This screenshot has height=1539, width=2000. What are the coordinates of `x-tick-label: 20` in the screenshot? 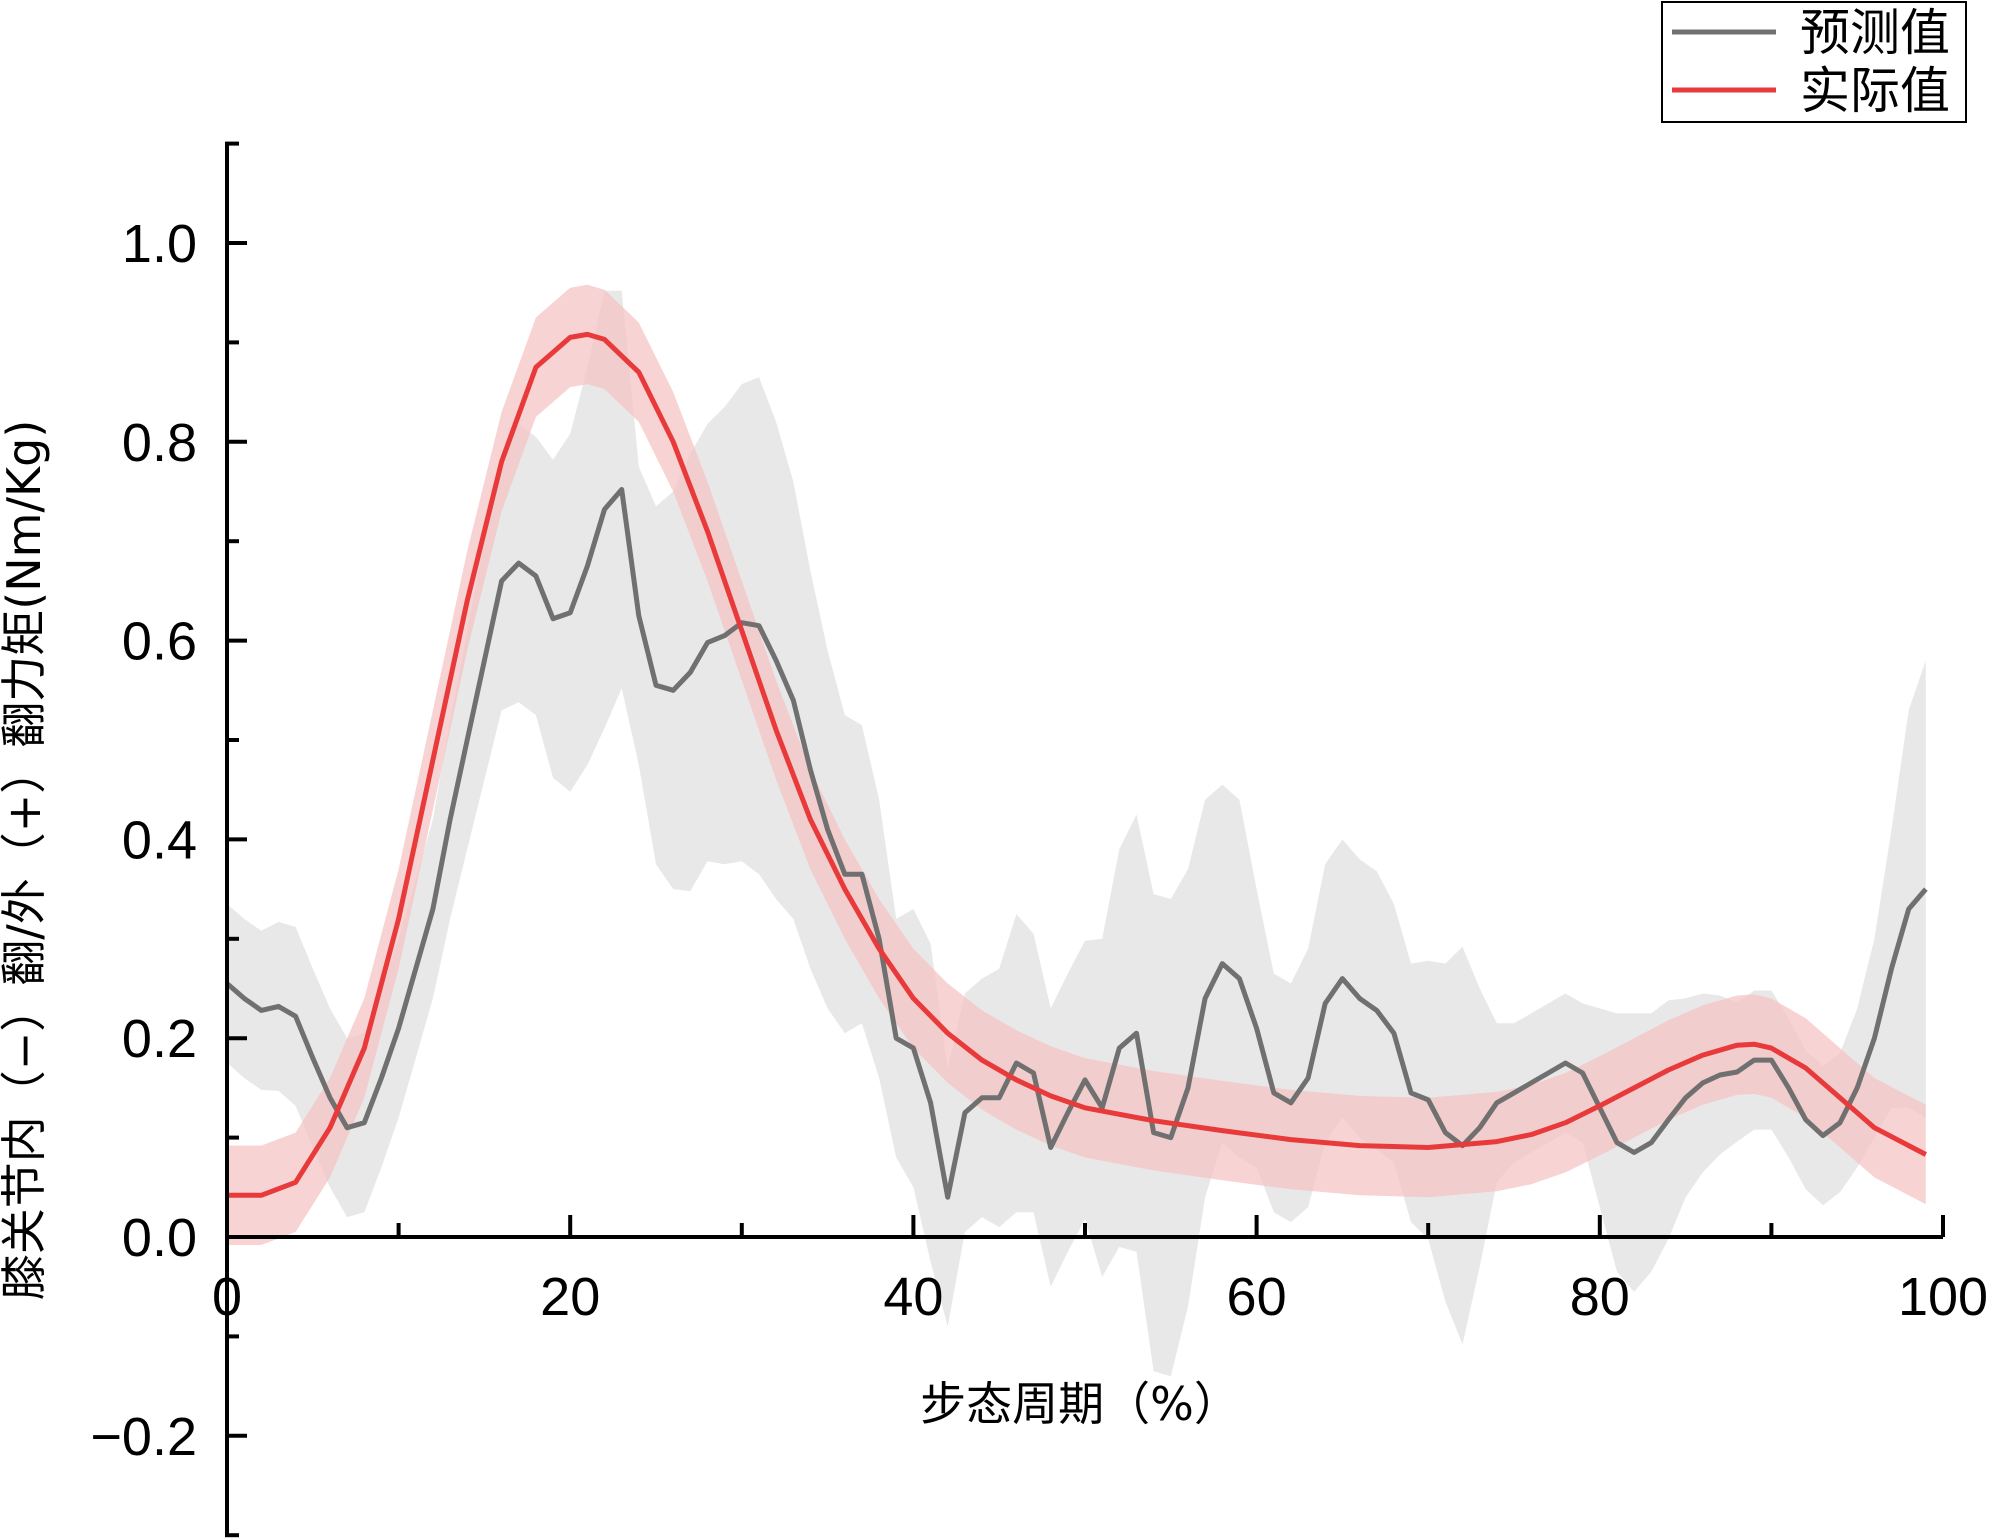 It's located at (570, 1297).